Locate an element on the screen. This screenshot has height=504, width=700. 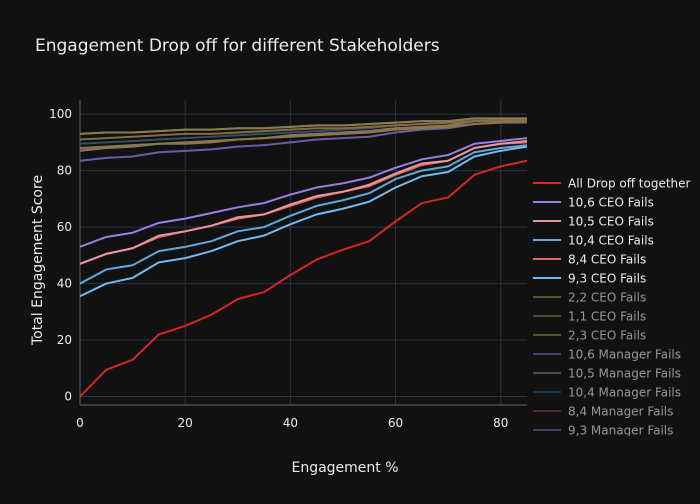
legend-label: 10,6 CEO Fails is located at coordinates (611, 203).